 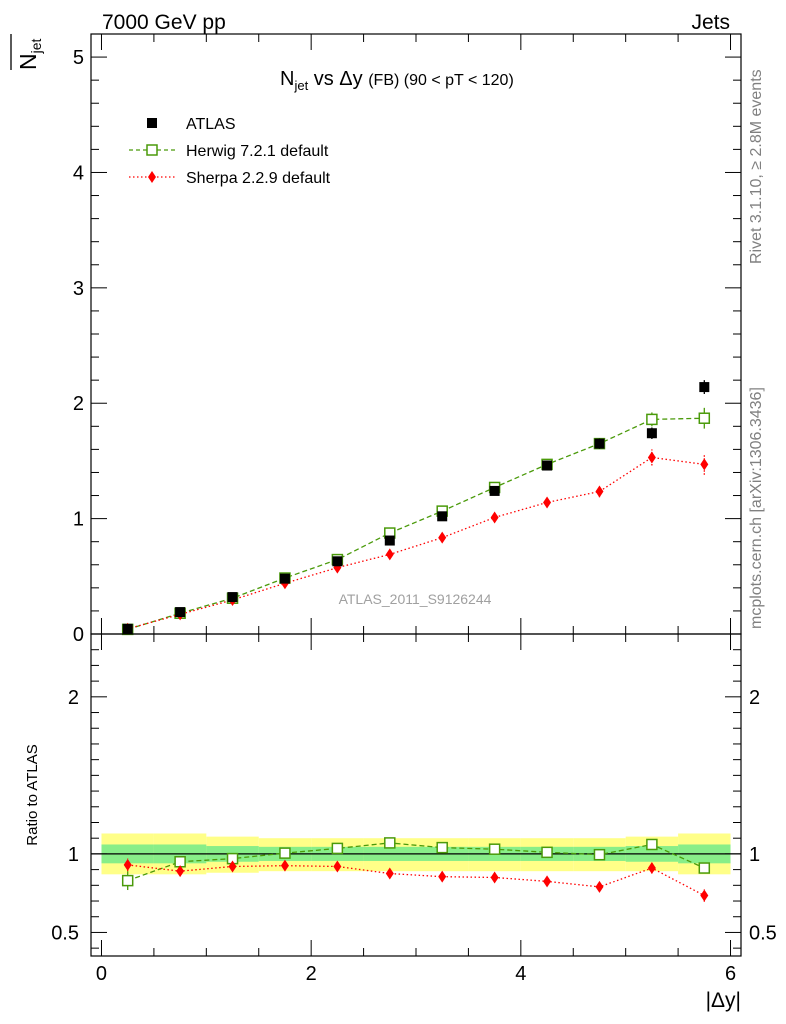 What do you see at coordinates (164, 22) in the screenshot?
I see `header-left: 7000 GeV pp` at bounding box center [164, 22].